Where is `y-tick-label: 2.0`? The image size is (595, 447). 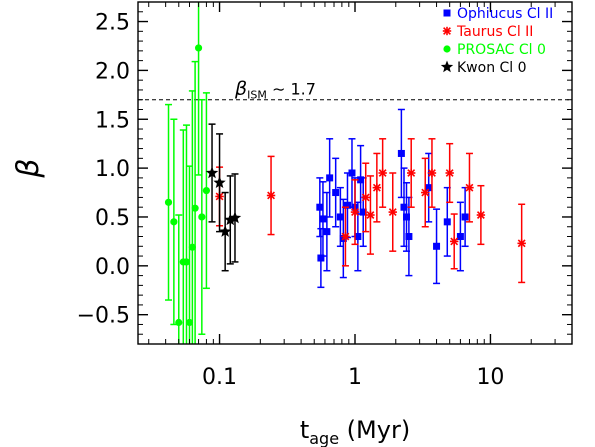 y-tick-label: 2.0 is located at coordinates (112, 71).